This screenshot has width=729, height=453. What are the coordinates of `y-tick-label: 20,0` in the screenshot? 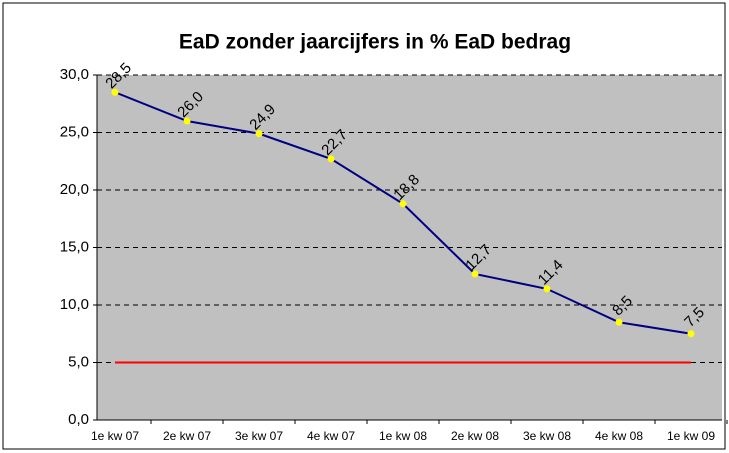 It's located at (74, 189).